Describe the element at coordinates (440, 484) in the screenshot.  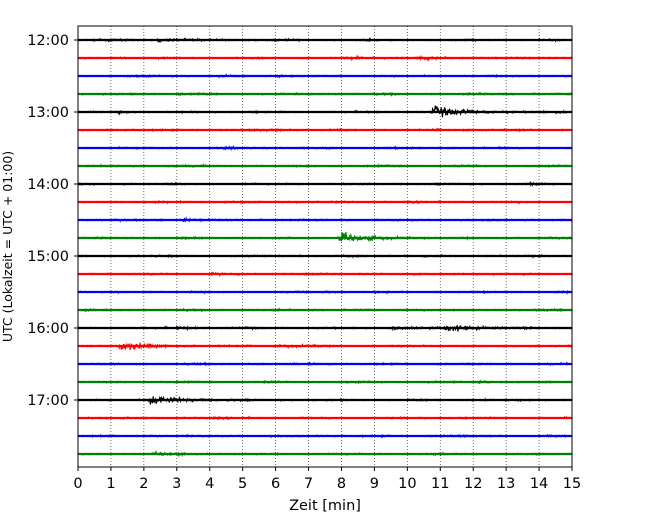
I see `x-tick-label: 11` at that location.